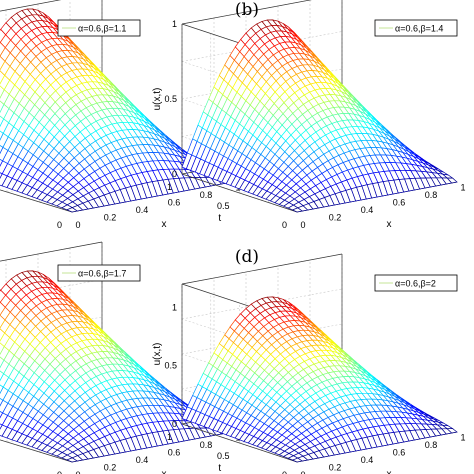 The height and width of the screenshot is (474, 474). I want to click on legend-entry: α=0.6,β=1.7, so click(102, 274).